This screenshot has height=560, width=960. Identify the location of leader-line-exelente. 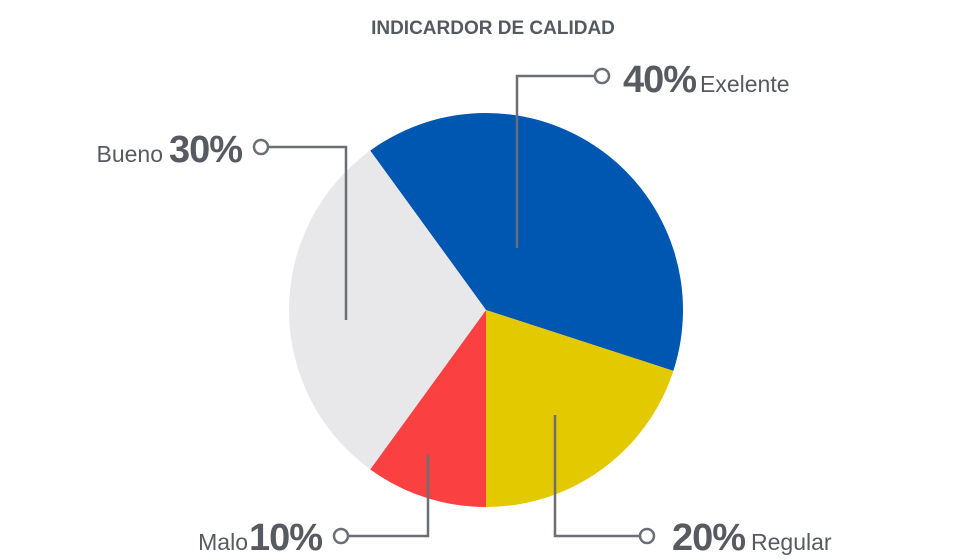
(555, 161).